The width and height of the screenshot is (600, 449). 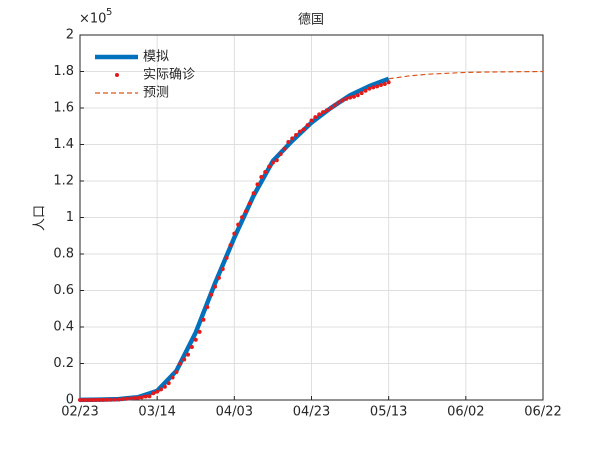 I want to click on y-tick-label: 1.4, so click(x=63, y=144).